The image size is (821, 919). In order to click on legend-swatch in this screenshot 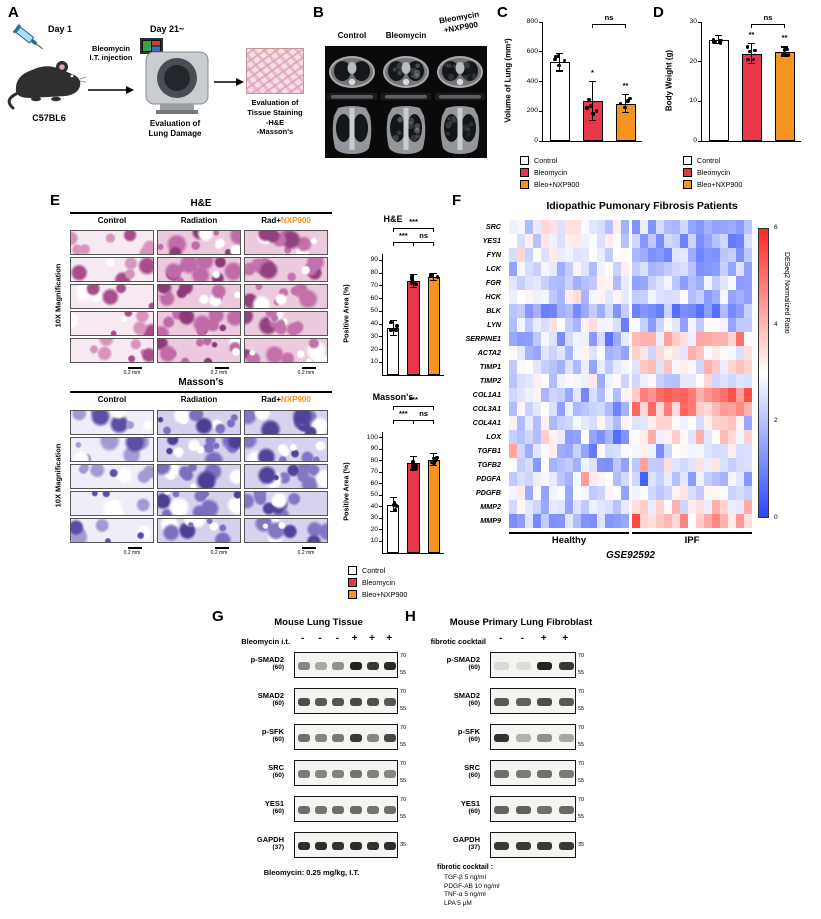, I will do `click(352, 570)`.